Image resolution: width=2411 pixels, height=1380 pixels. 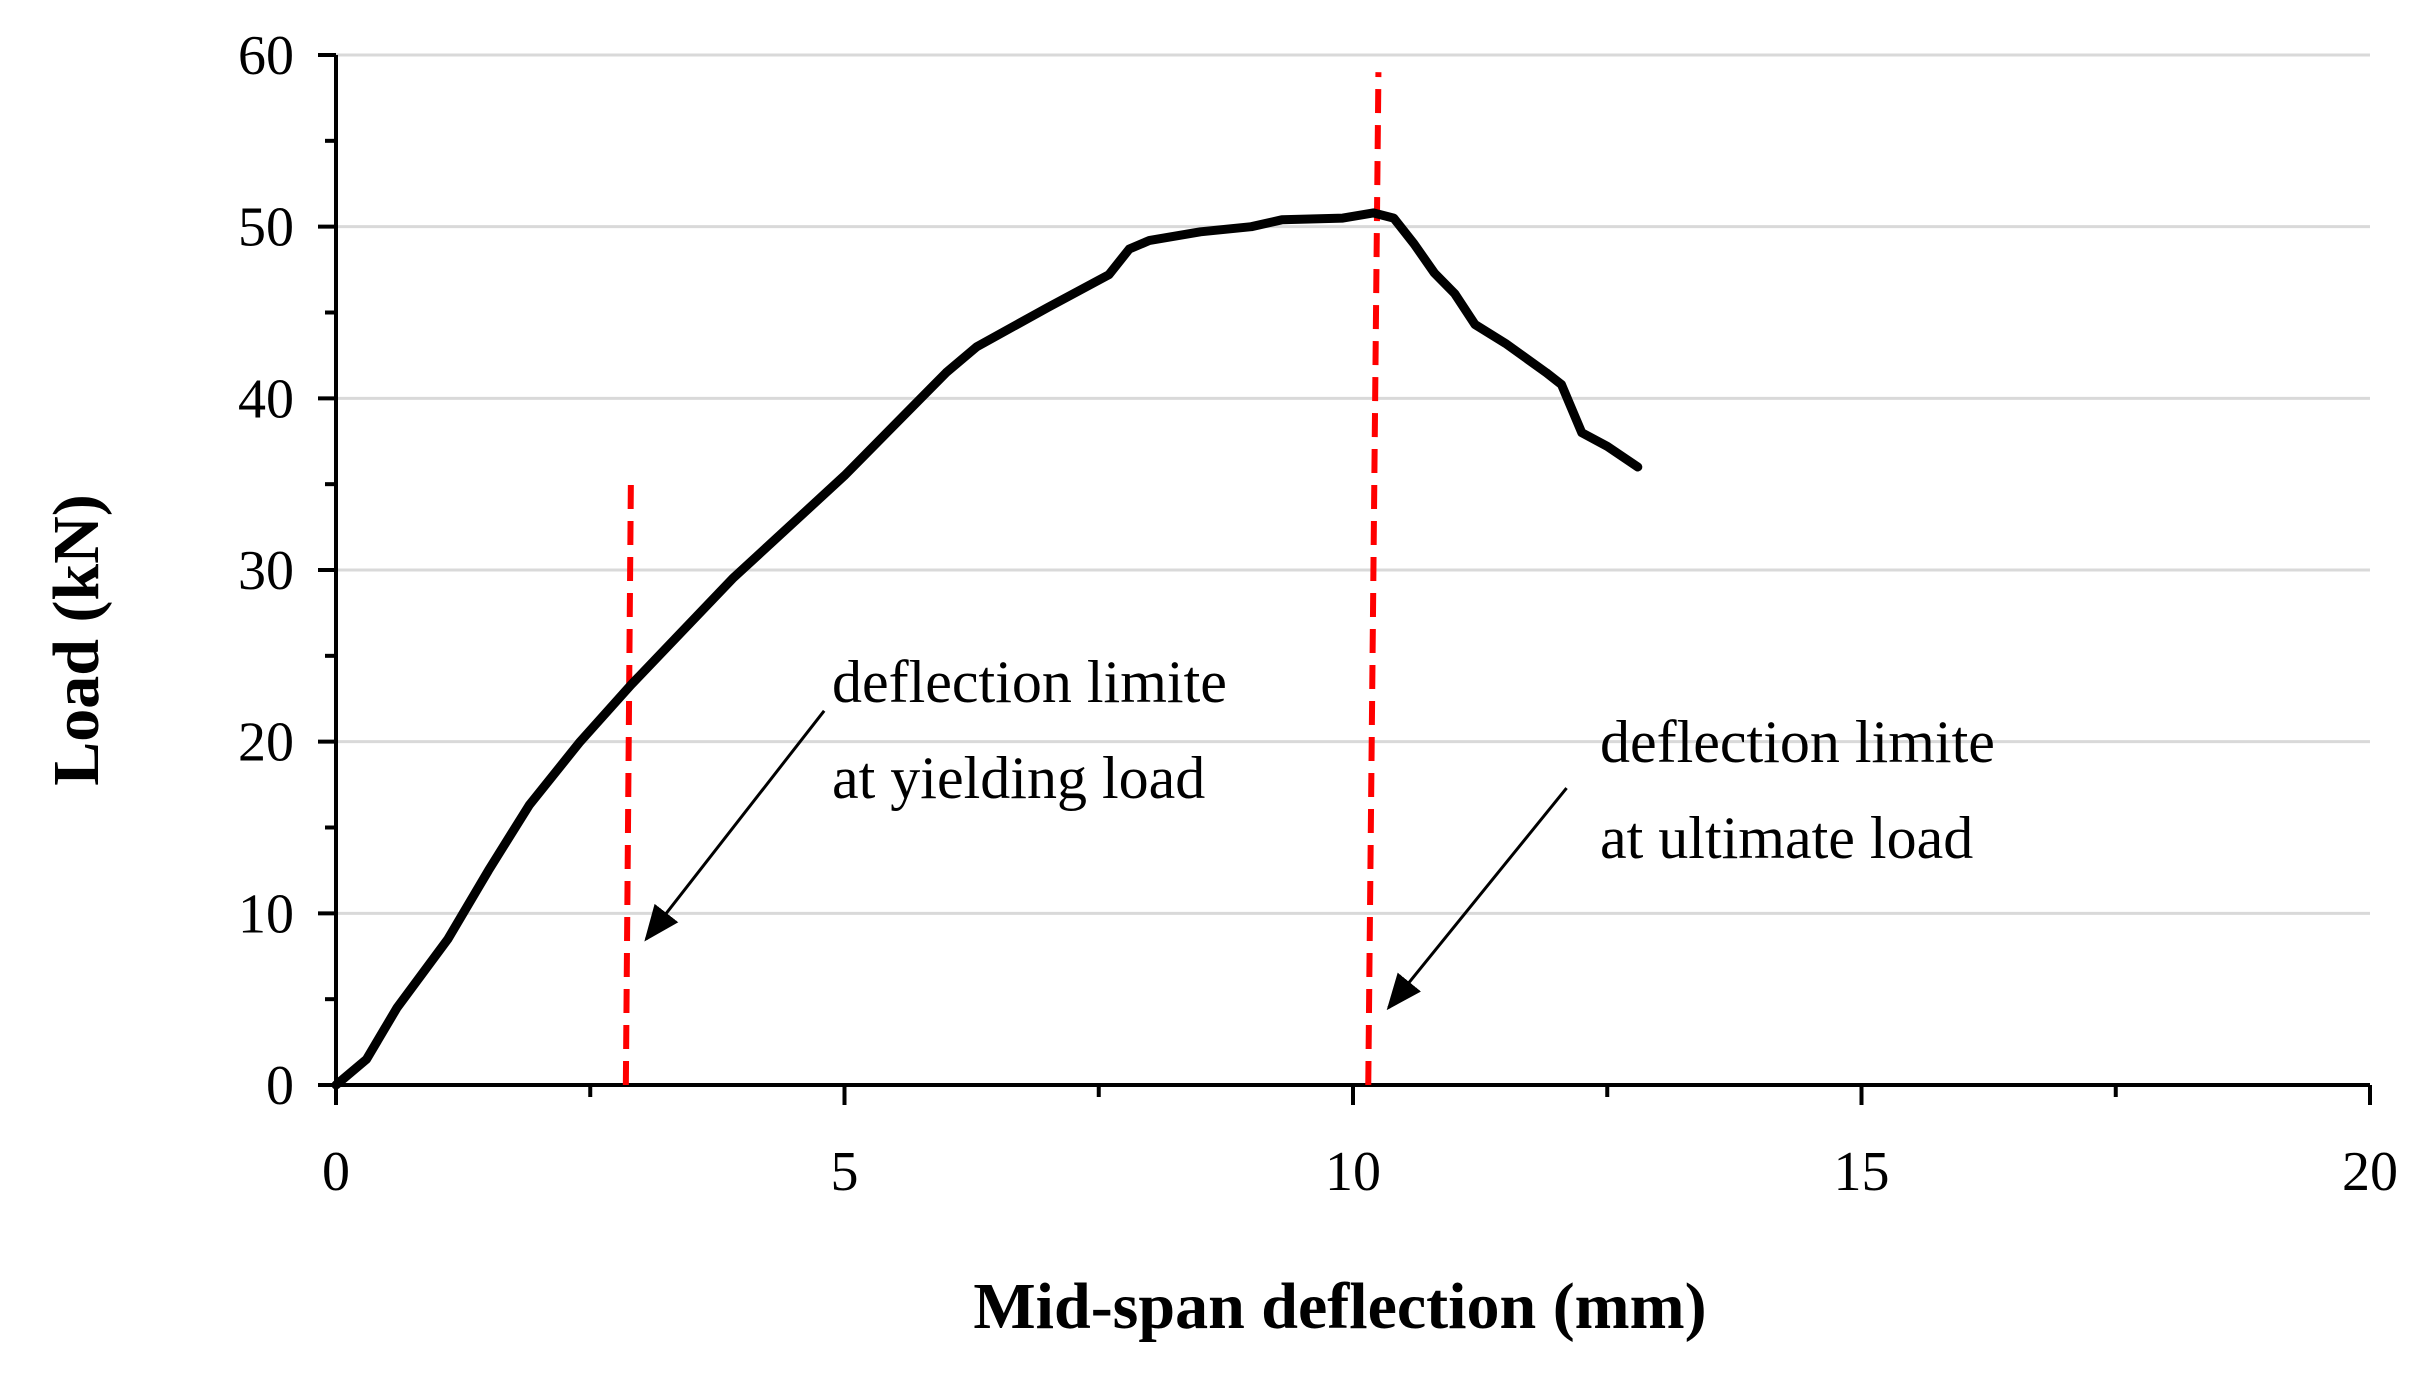 What do you see at coordinates (266, 914) in the screenshot?
I see `y-tick-label-10: 10` at bounding box center [266, 914].